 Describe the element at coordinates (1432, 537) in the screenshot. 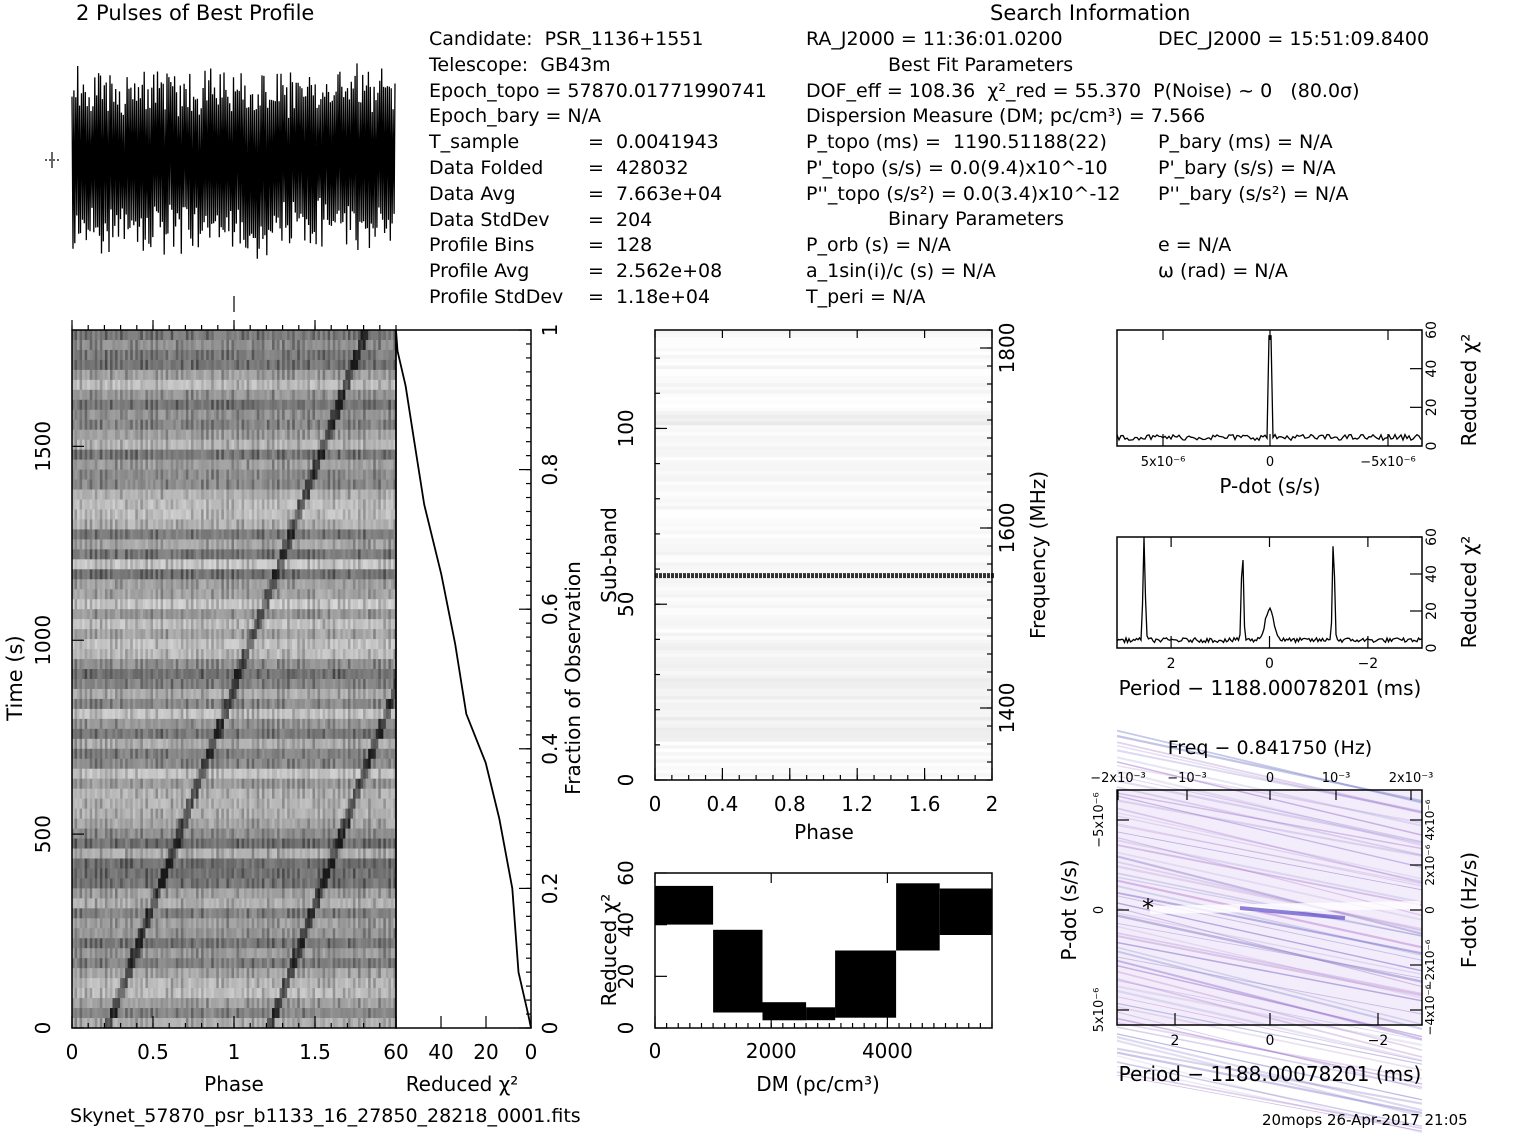

I see `period-chi2-ytick-label: 60` at that location.